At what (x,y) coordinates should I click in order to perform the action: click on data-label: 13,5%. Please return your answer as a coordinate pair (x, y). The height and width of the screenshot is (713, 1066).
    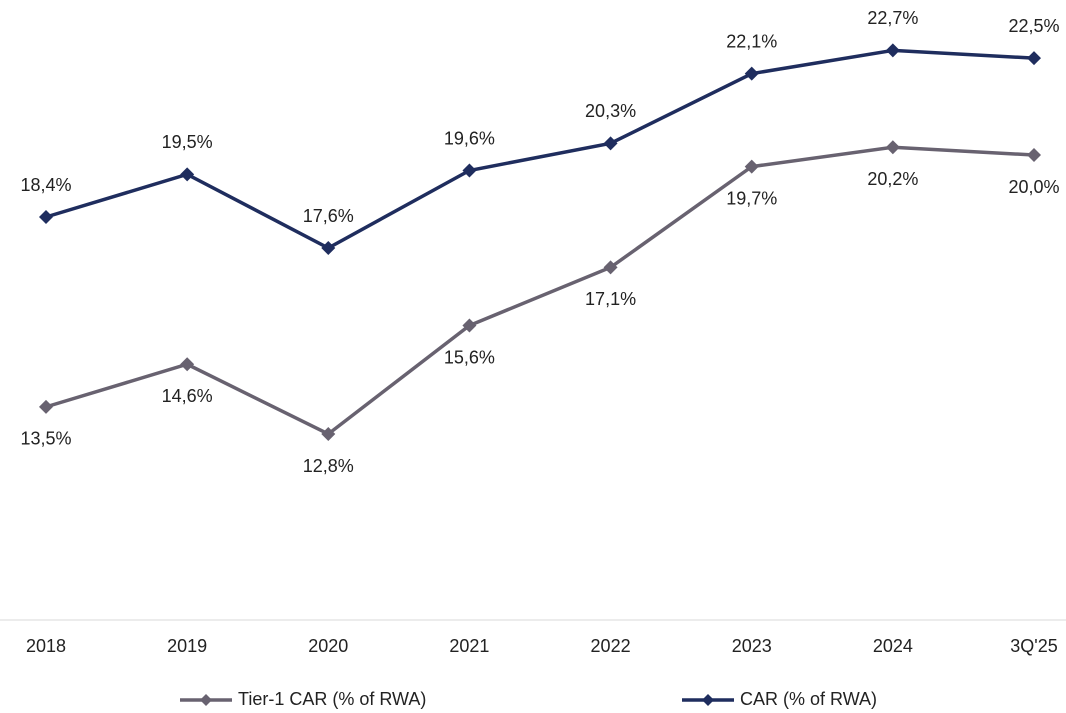
    Looking at the image, I should click on (45, 439).